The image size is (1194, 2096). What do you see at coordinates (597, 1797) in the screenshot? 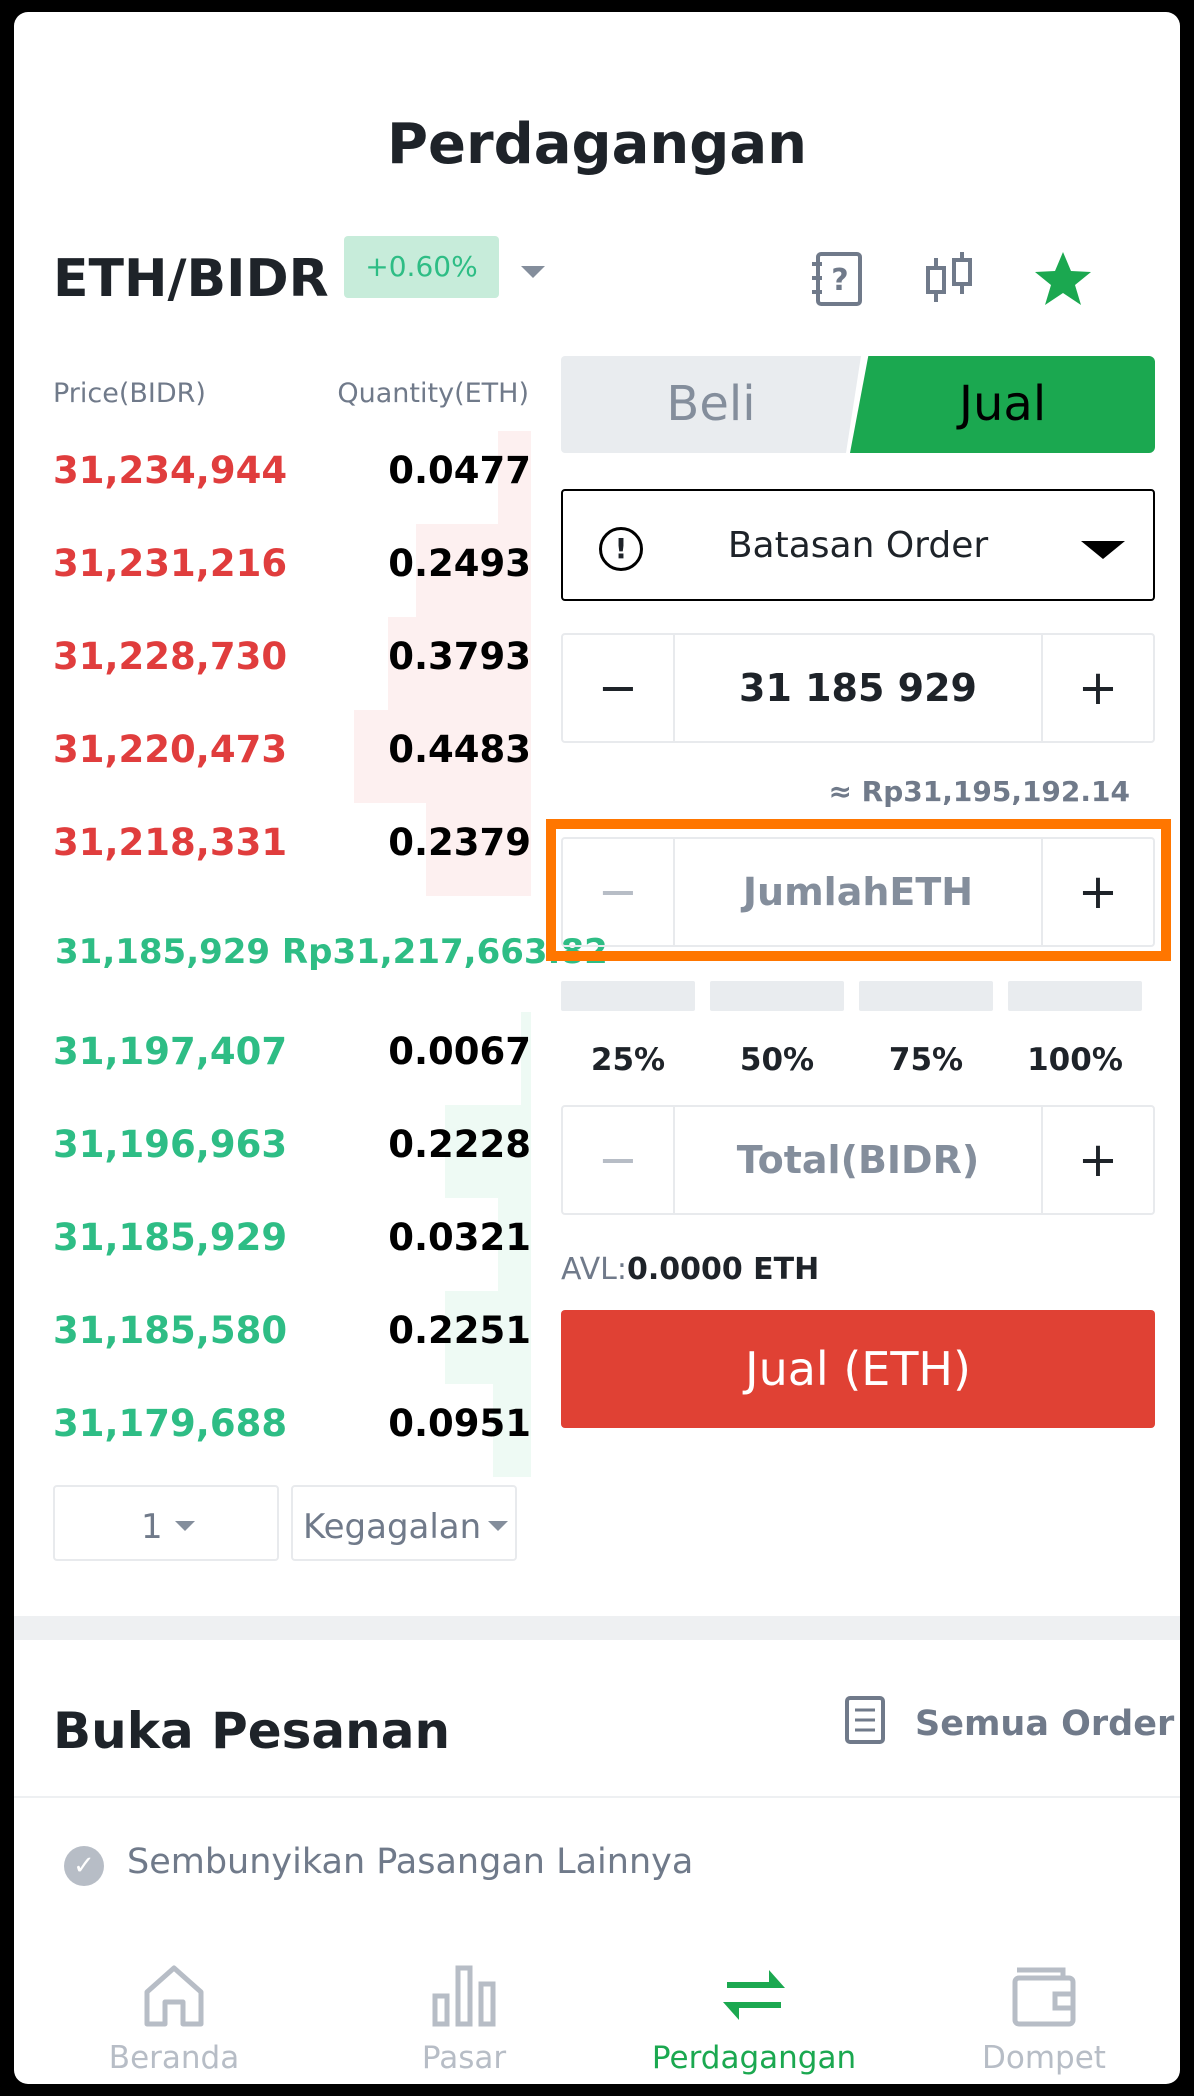
I see `divider` at bounding box center [597, 1797].